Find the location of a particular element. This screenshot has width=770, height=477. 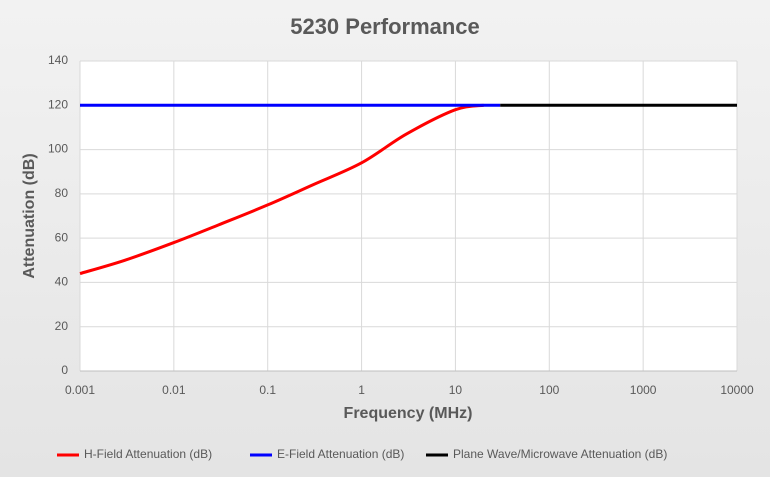

x-axis-label: Frequency (MHz) is located at coordinates (408, 413).